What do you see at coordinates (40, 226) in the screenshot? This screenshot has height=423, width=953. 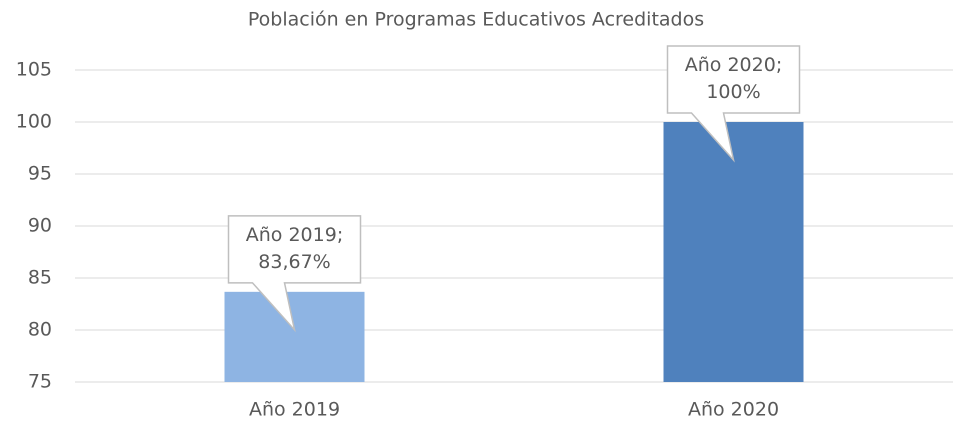 I see `y-tick-label: 90` at bounding box center [40, 226].